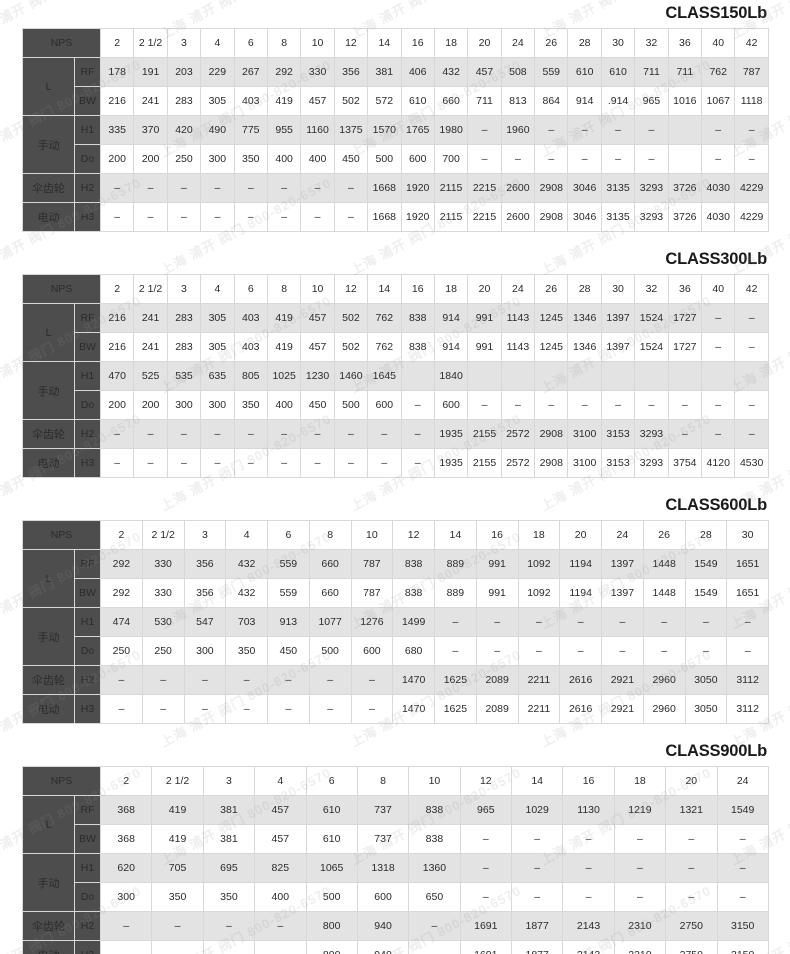  I want to click on column-header: 20, so click(484, 289).